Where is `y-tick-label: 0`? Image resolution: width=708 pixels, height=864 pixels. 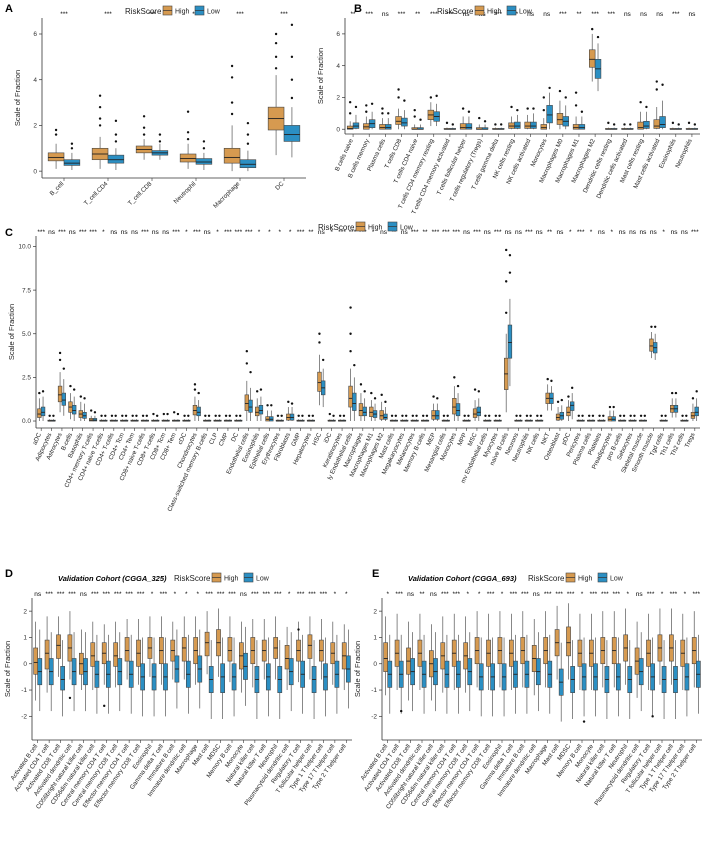 y-tick-label: 0 is located at coordinates (338, 129).